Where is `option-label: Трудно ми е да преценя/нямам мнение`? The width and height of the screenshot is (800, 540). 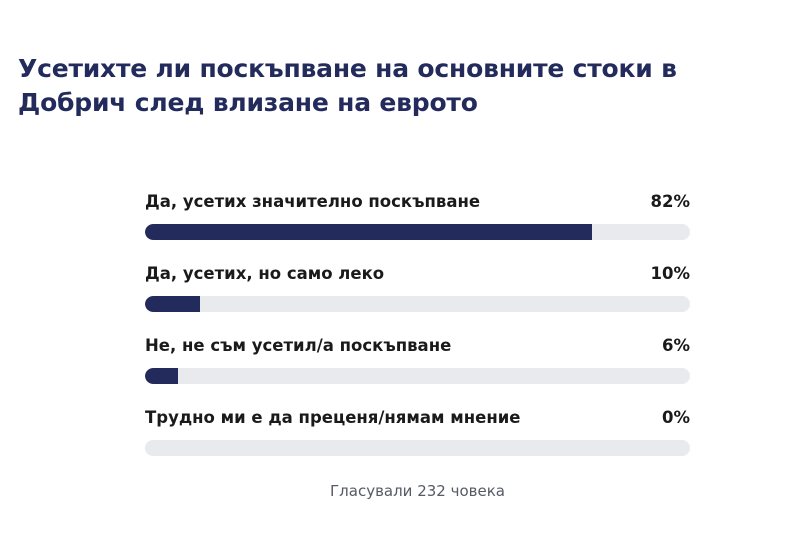
option-label: Трудно ми е да преценя/нямам мнение is located at coordinates (333, 417).